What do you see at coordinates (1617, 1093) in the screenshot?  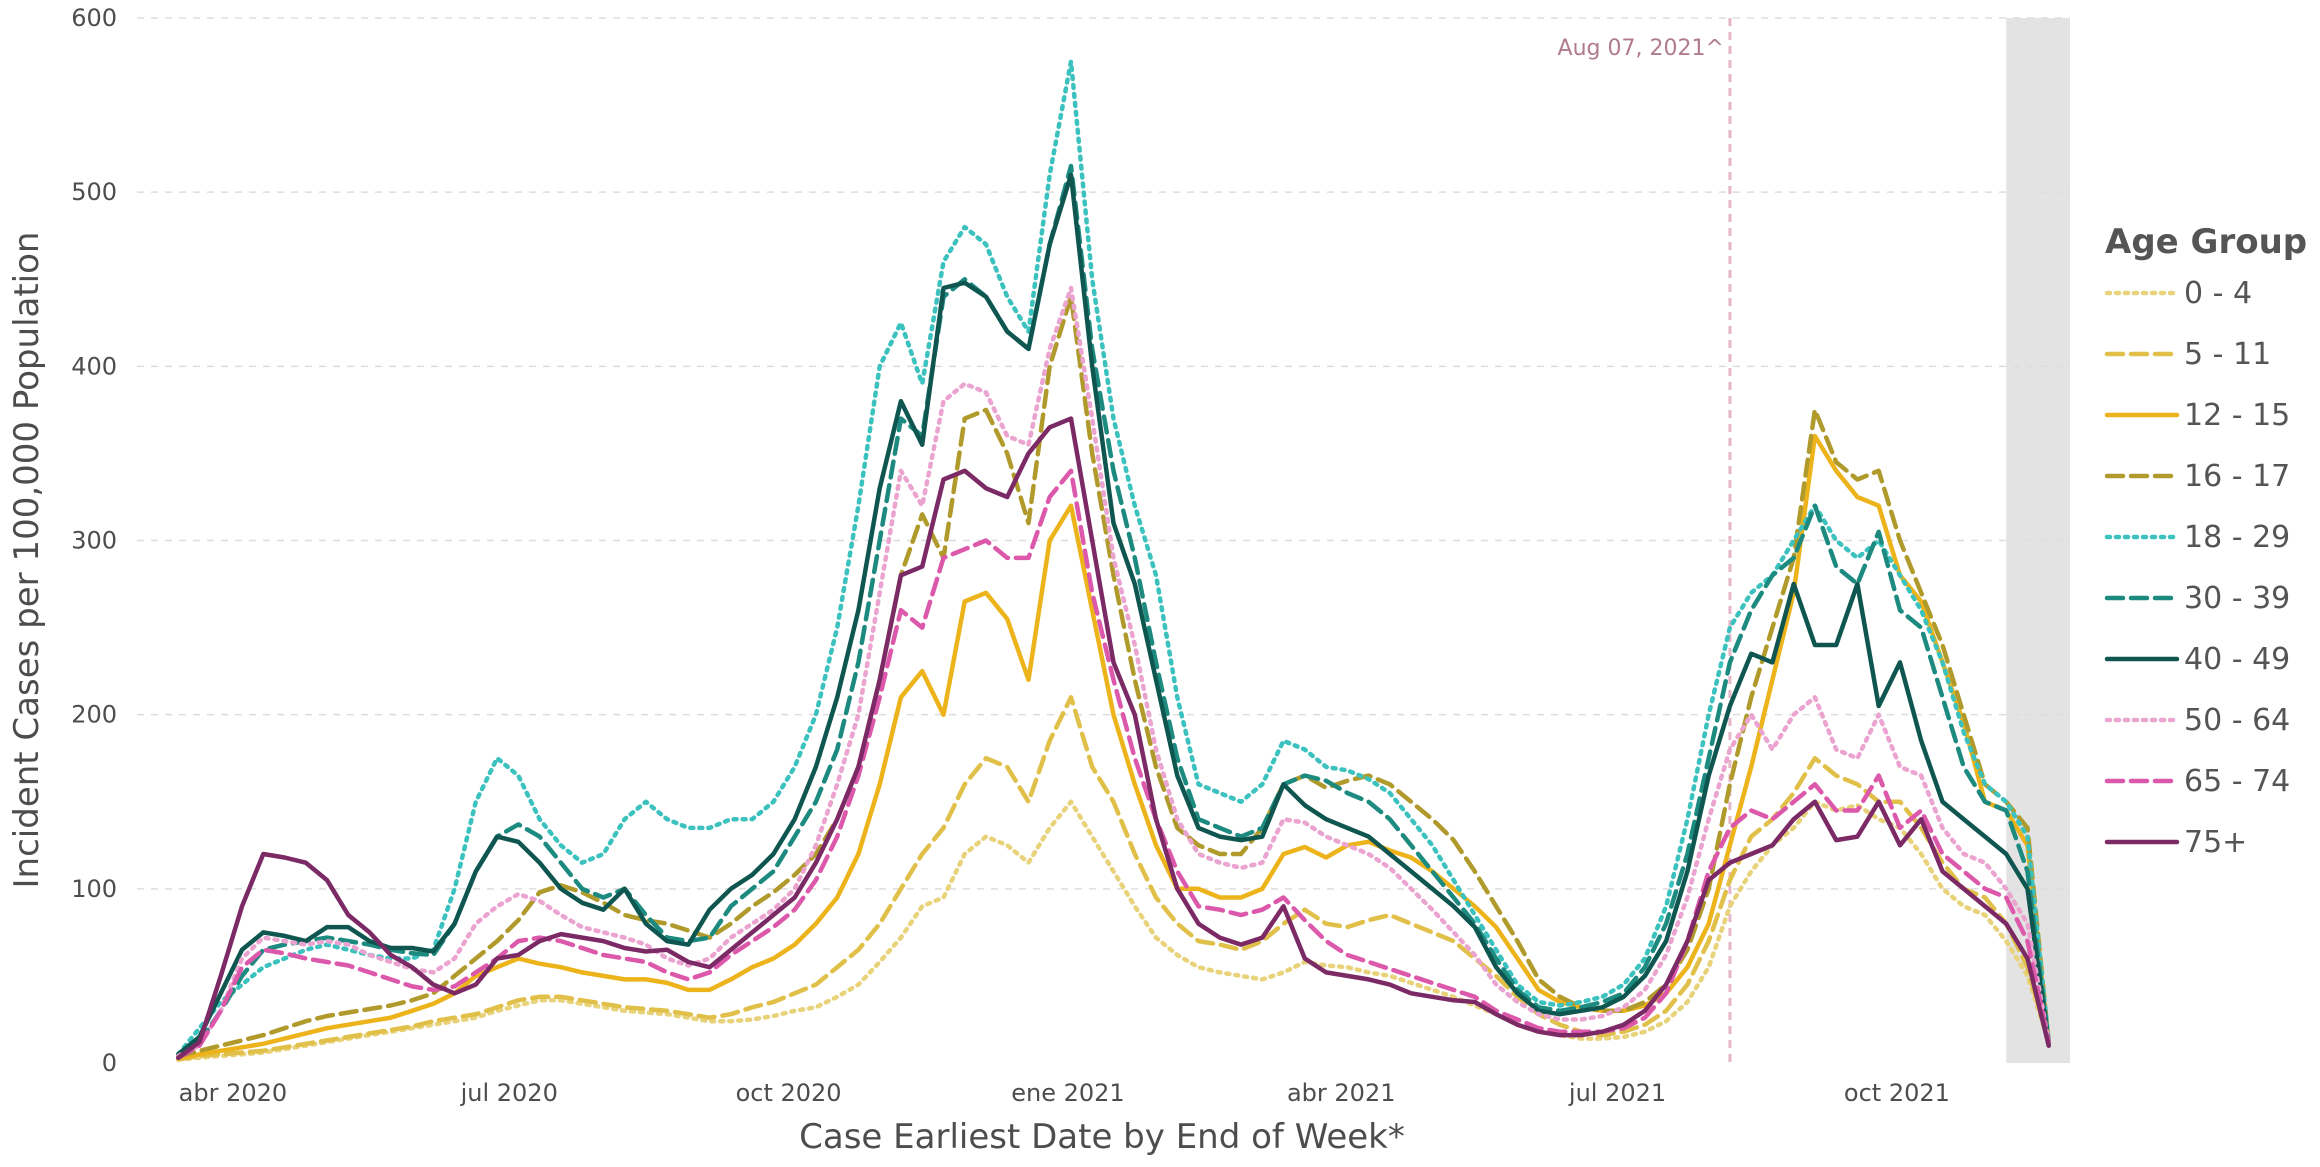 I see `x-tick-label: jul 2021` at bounding box center [1617, 1093].